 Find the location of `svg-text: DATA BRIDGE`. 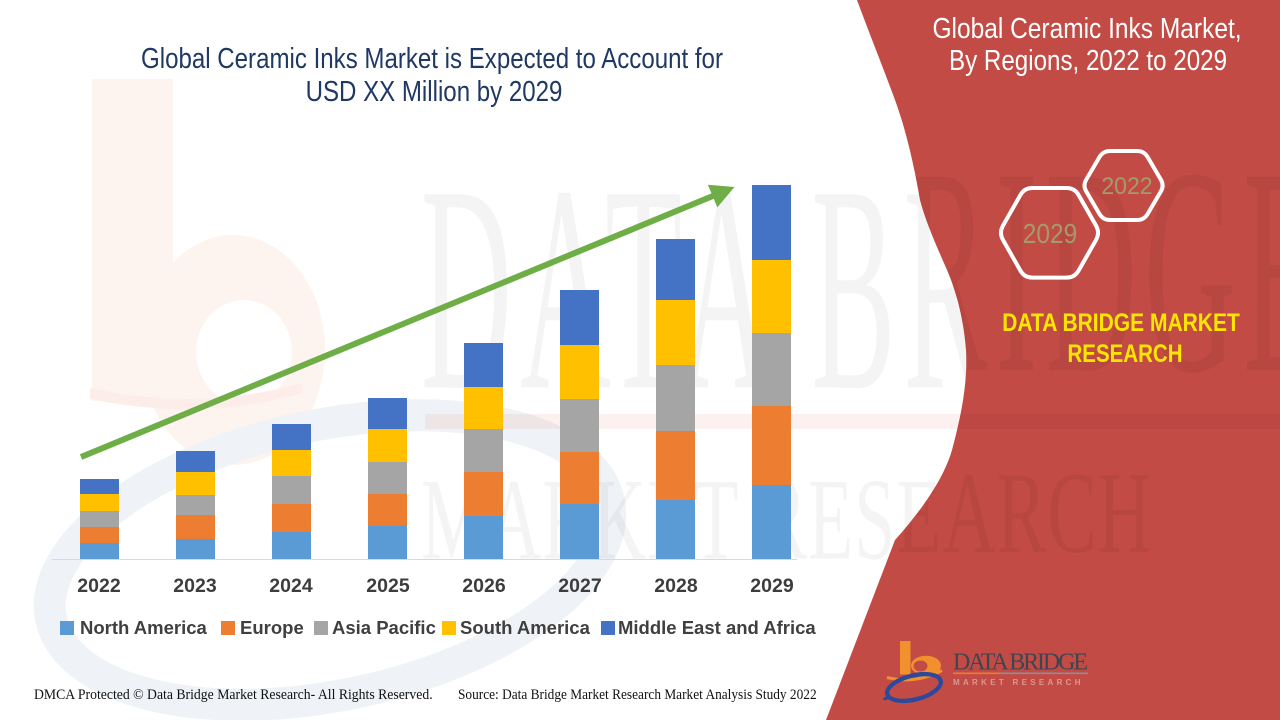

svg-text: DATA BRIDGE is located at coordinates (1020, 663).